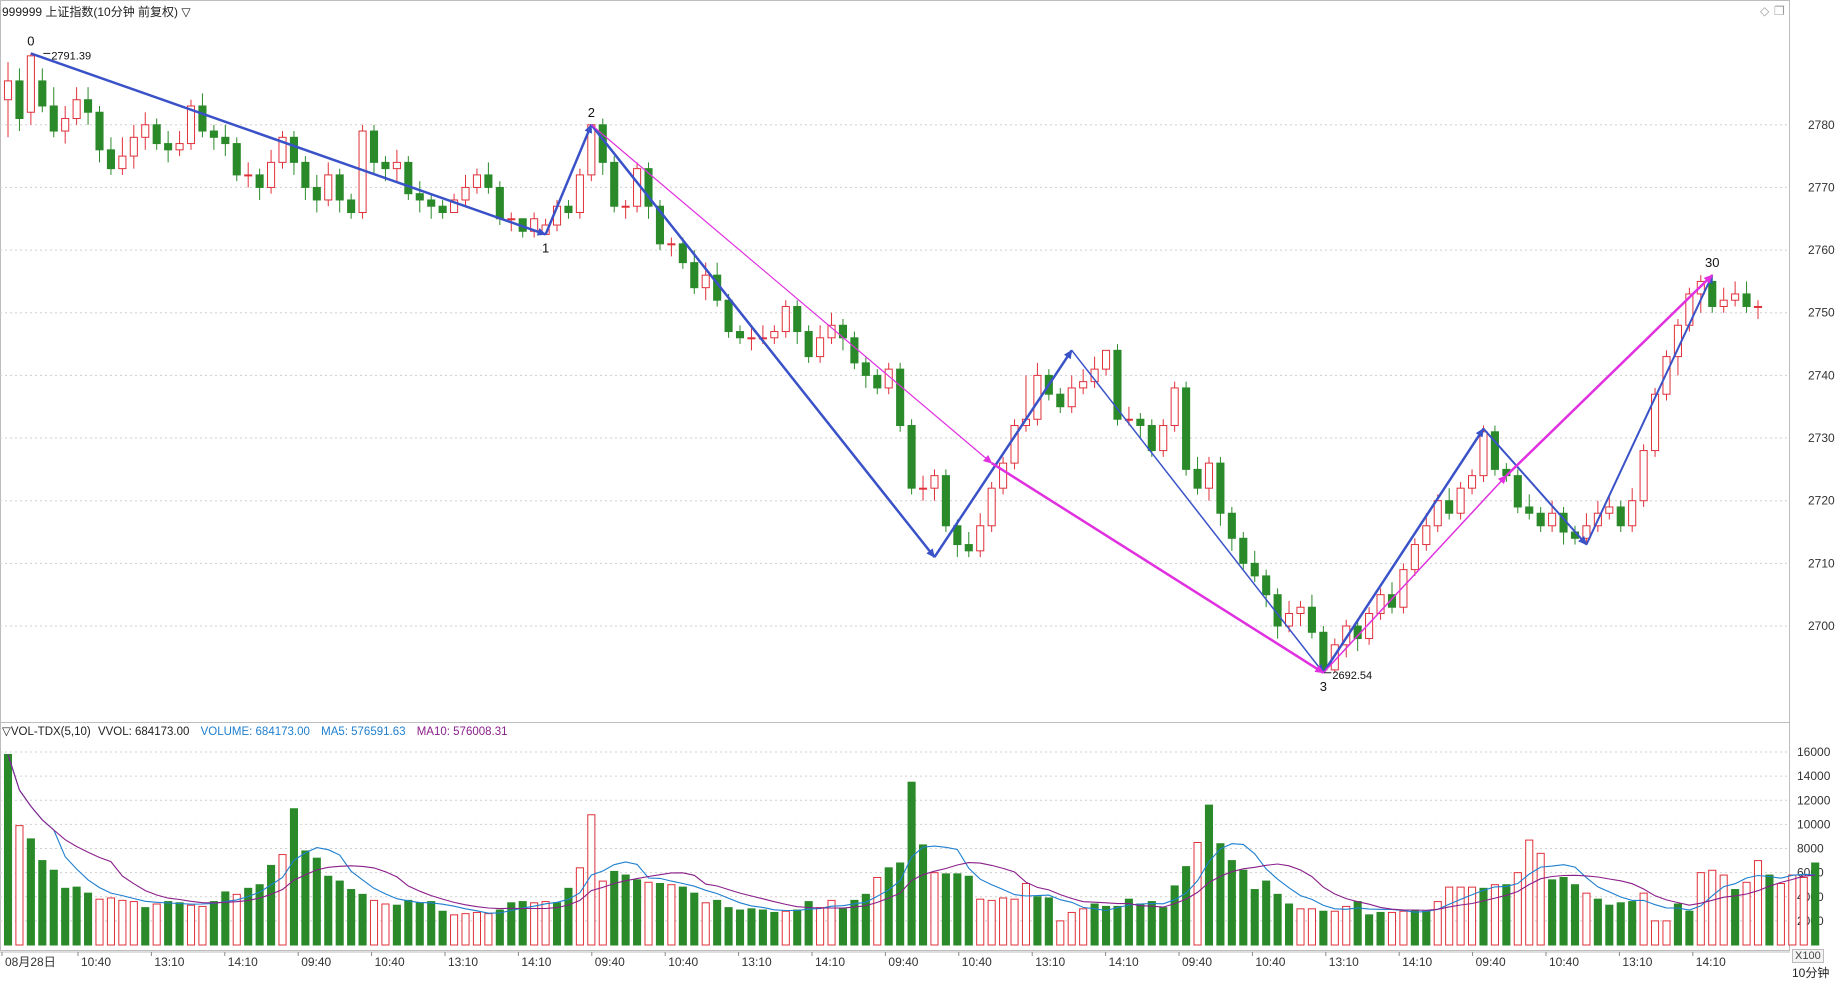 The width and height of the screenshot is (1840, 981). I want to click on volume-tick-label: 12000, so click(1814, 800).